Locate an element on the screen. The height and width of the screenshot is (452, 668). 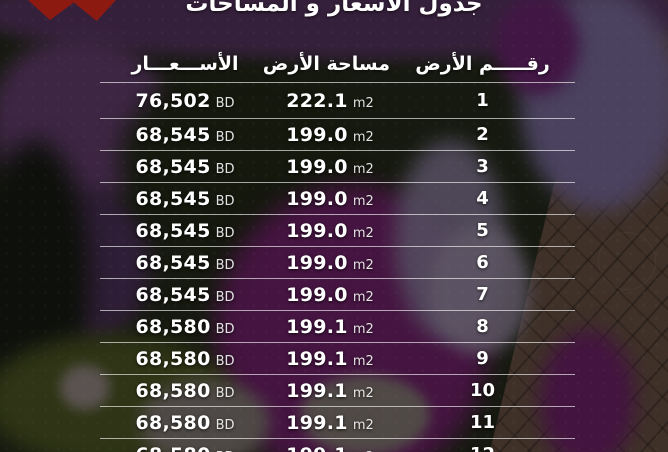
plot-number: 2 is located at coordinates (482, 134).